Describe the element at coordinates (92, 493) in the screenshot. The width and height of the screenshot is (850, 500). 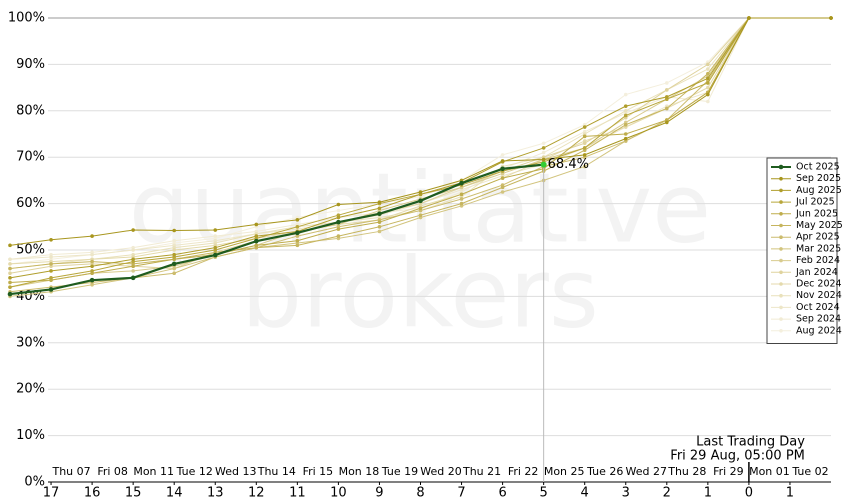
I see `x-tick-label: 16` at that location.